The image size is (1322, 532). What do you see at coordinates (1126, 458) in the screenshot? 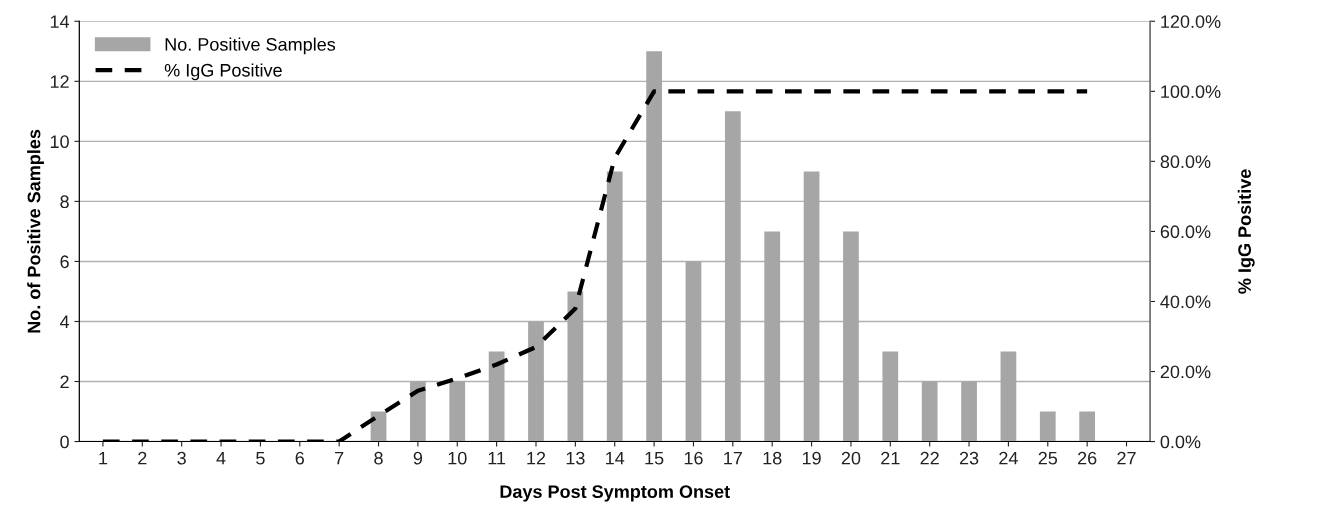
I see `x-tick-label: 27` at bounding box center [1126, 458].